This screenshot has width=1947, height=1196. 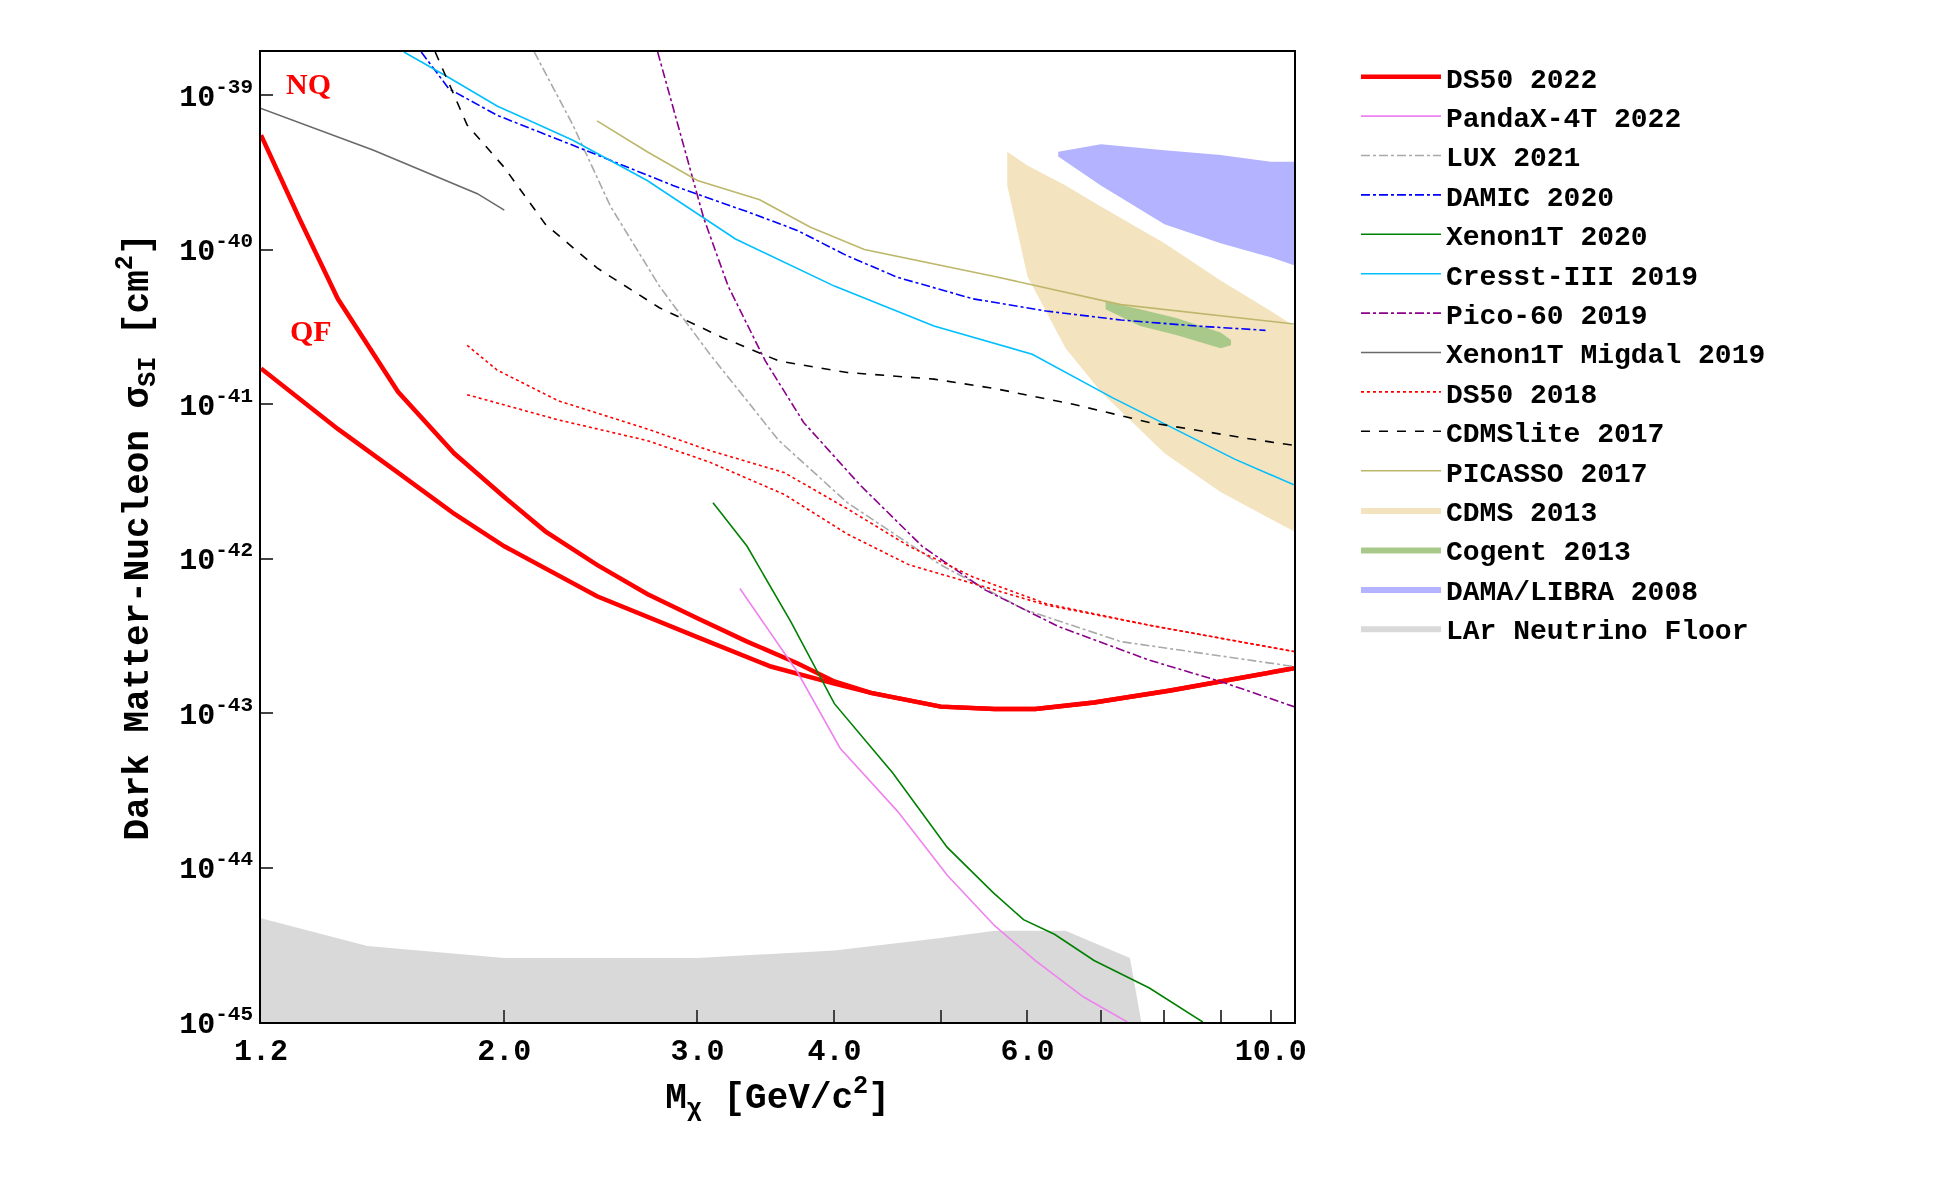 What do you see at coordinates (216, 868) in the screenshot?
I see `y-tick-label: 10$^{-44}$` at bounding box center [216, 868].